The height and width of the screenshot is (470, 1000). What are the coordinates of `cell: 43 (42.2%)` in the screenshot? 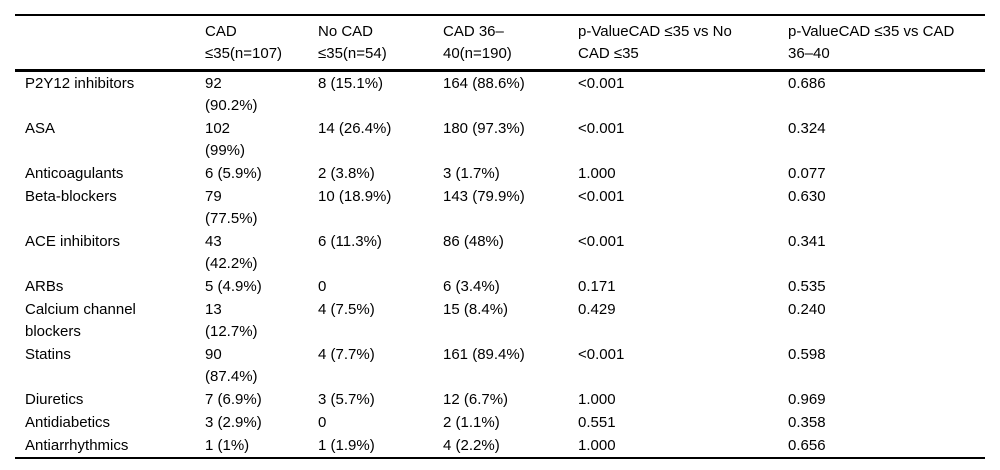 It's located at (231, 252).